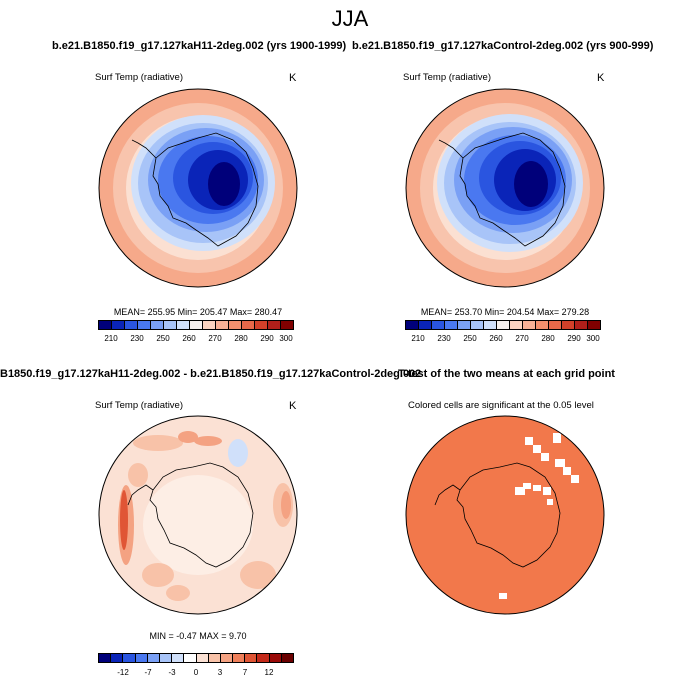  I want to click on bottom-left-colorbar-ticks: -12 -7 -3 0 3 7 12, so click(196, 673).